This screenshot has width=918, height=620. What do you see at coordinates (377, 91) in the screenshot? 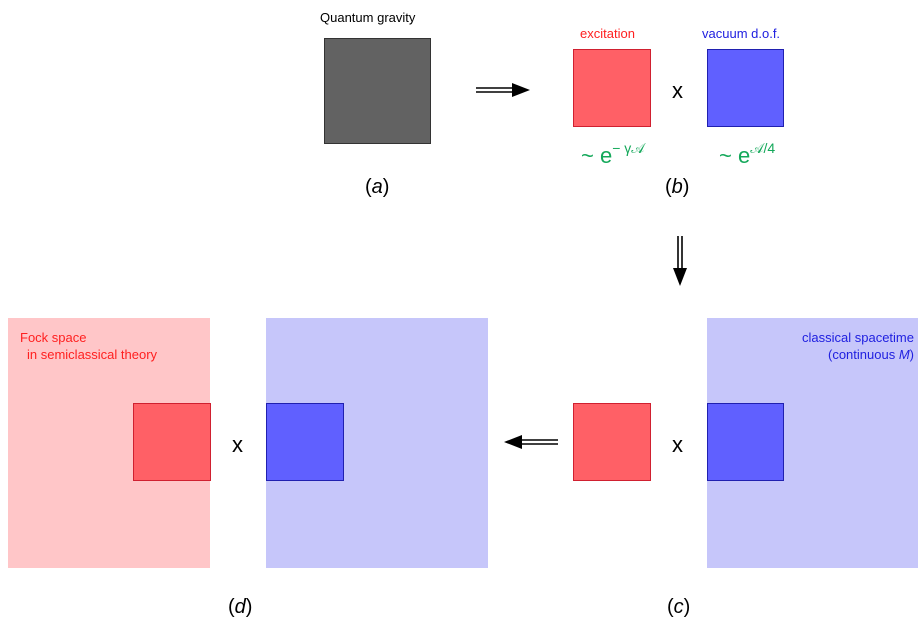
I see `quantum-gravity-square` at bounding box center [377, 91].